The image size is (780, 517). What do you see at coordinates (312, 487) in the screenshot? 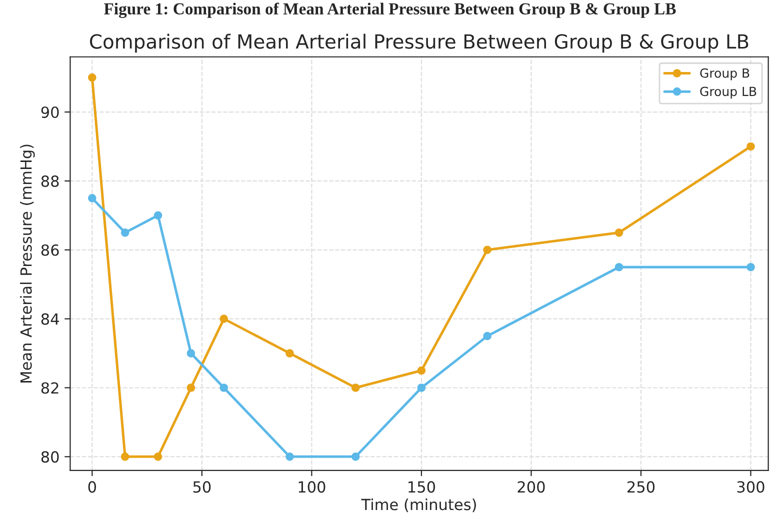
I see `x-tick-label: 100` at bounding box center [312, 487].